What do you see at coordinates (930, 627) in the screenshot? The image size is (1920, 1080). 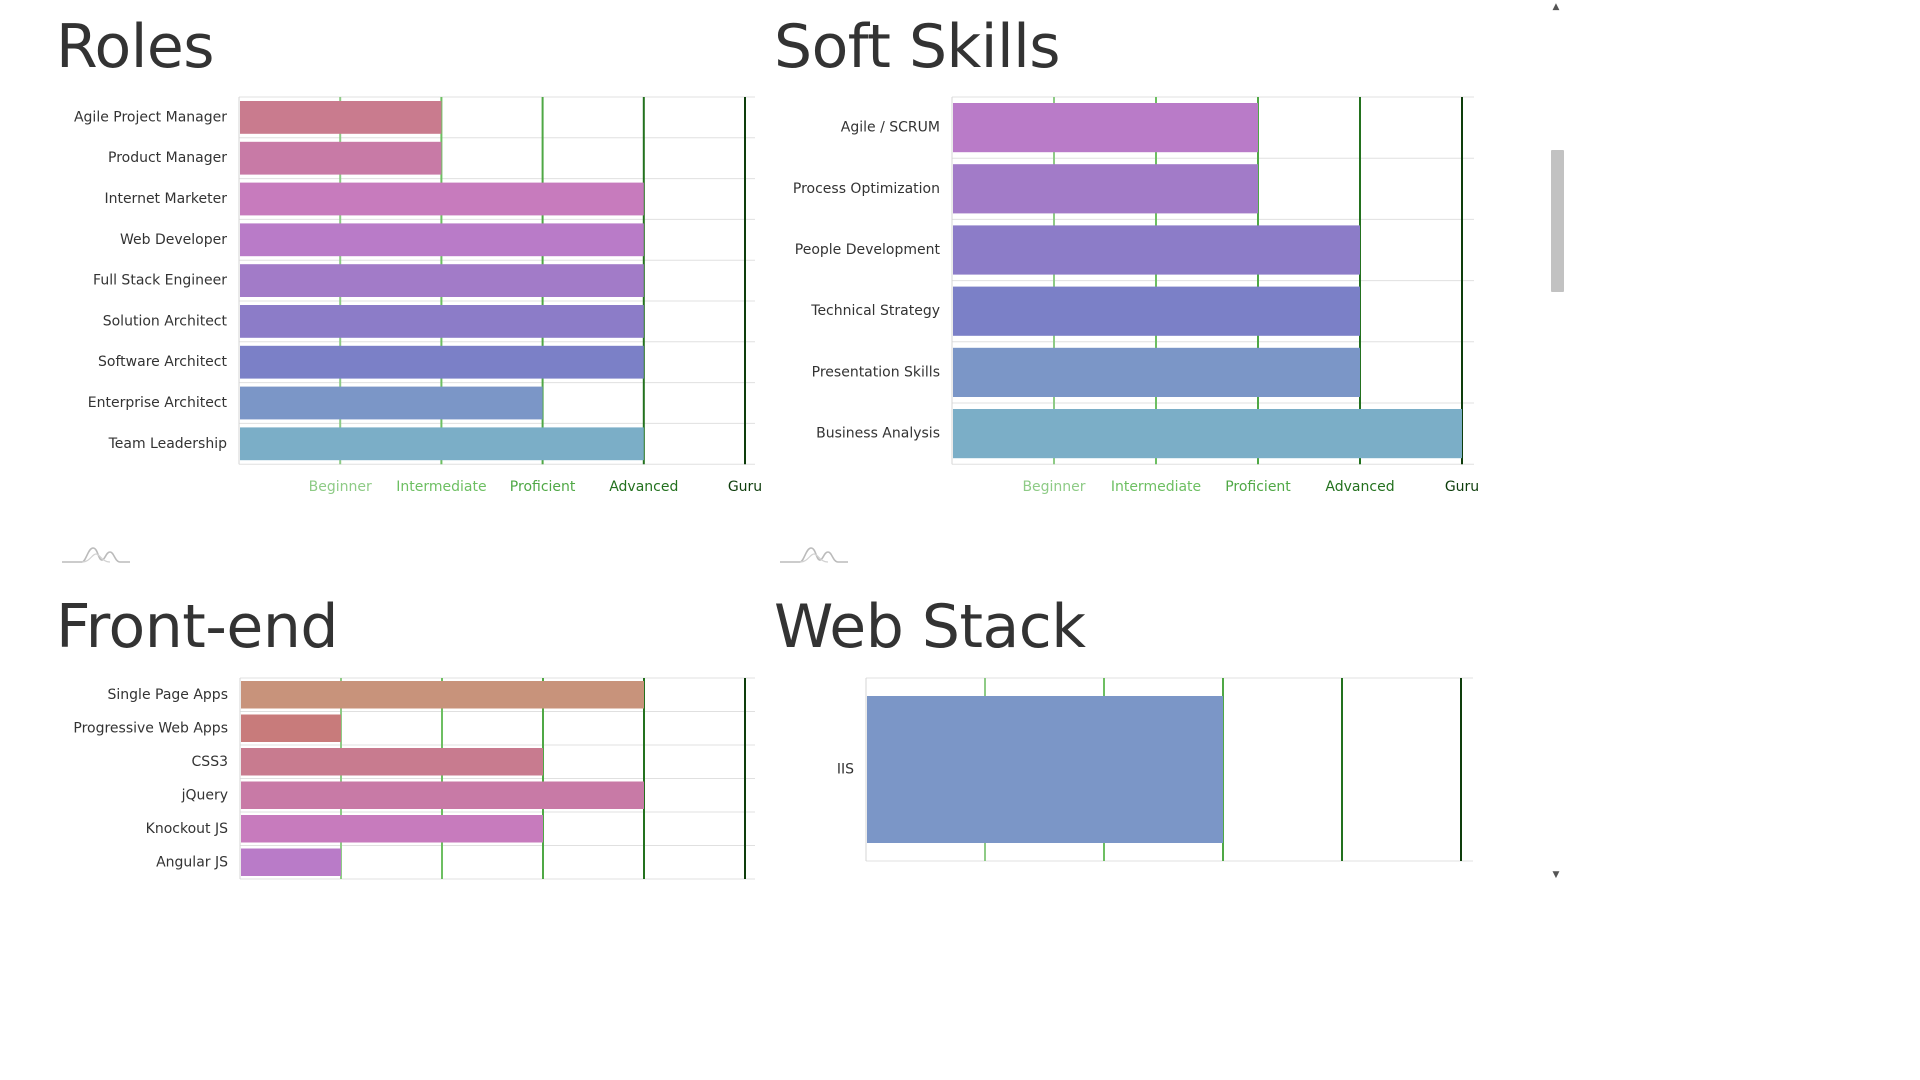 I see `web-stack-title: Web Stack` at bounding box center [930, 627].